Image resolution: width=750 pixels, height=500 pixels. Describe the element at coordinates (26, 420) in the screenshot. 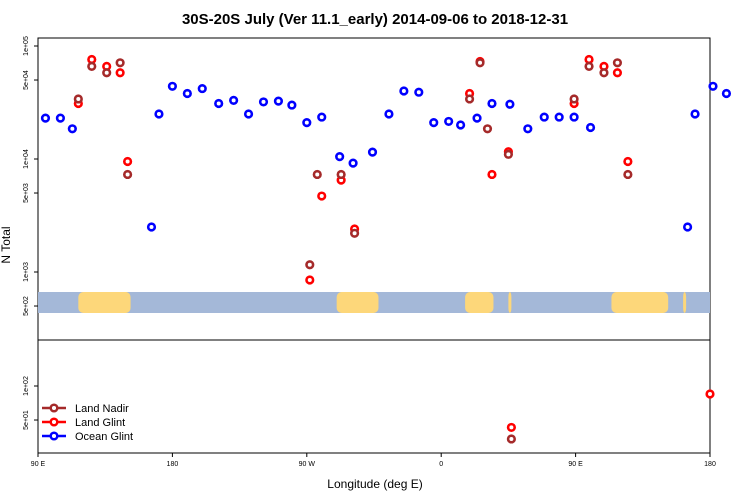

I see `y-tick-label: 5e+01` at that location.